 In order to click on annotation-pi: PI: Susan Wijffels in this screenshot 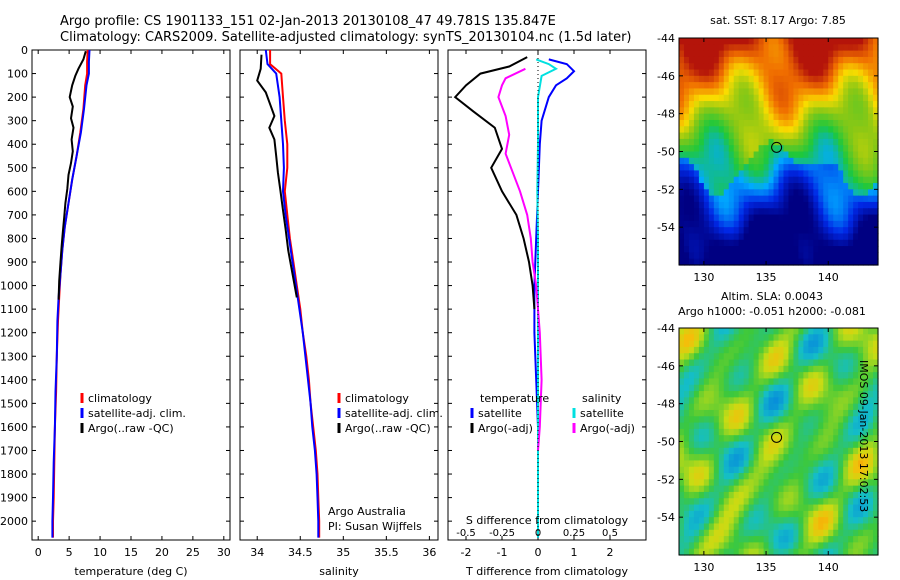, I will do `click(375, 526)`.